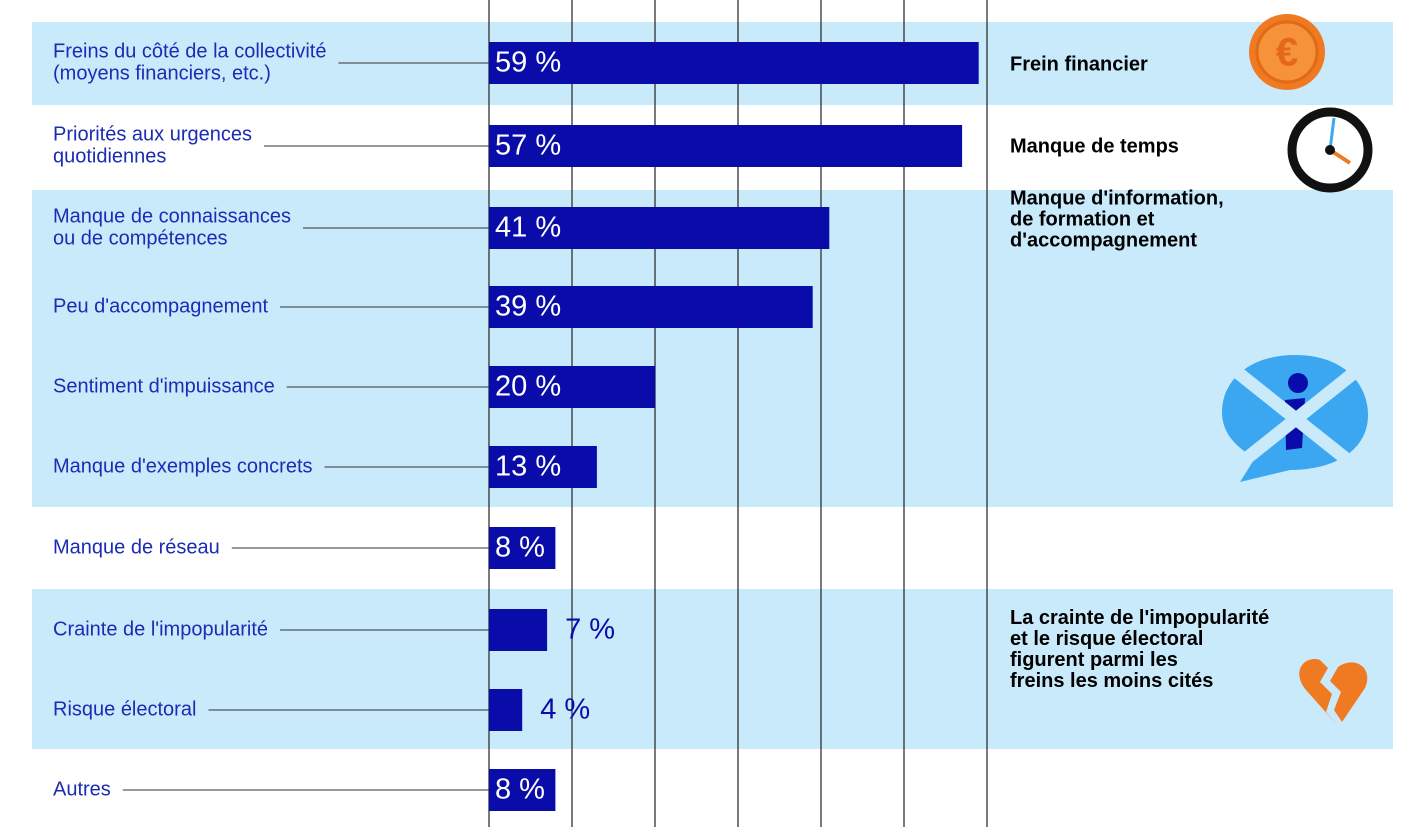 This screenshot has width=1407, height=827. Describe the element at coordinates (1117, 198) in the screenshot. I see `annotation: Manque d'information,` at that location.